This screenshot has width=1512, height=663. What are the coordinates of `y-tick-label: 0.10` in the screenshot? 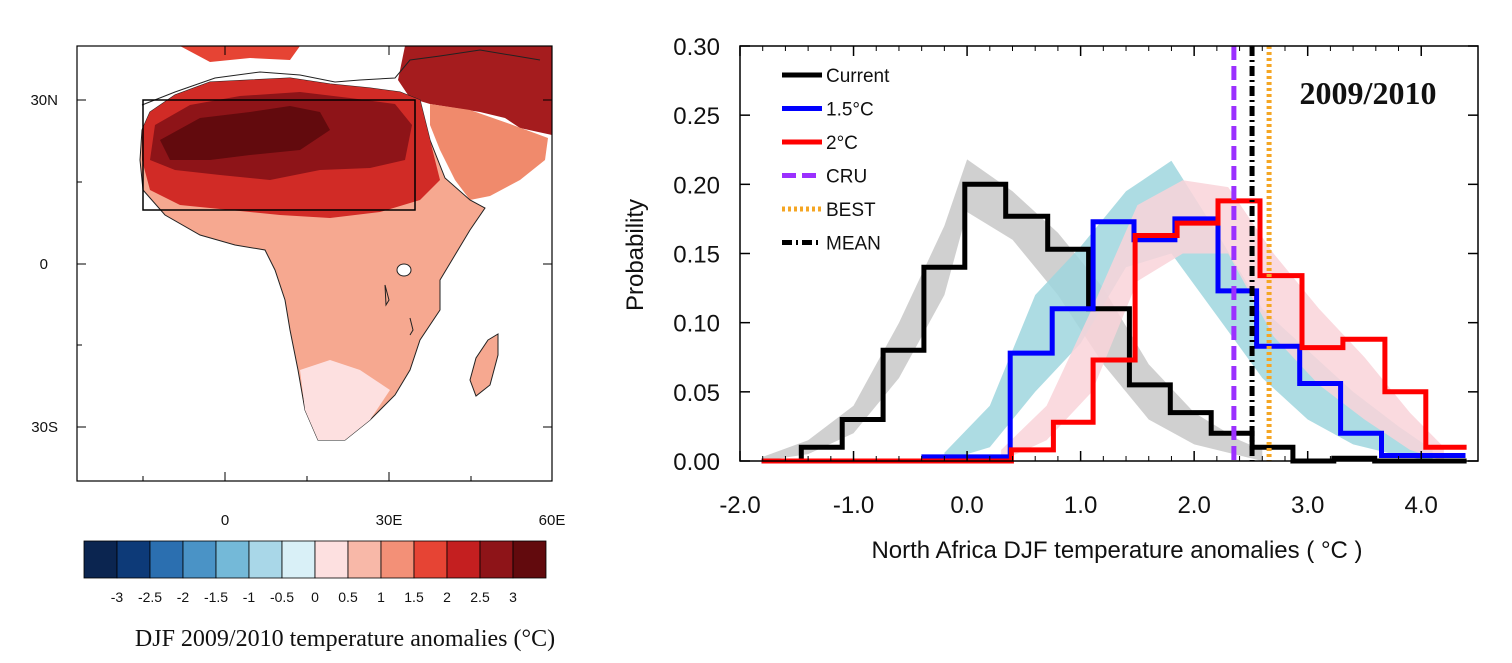 It's located at (696, 324).